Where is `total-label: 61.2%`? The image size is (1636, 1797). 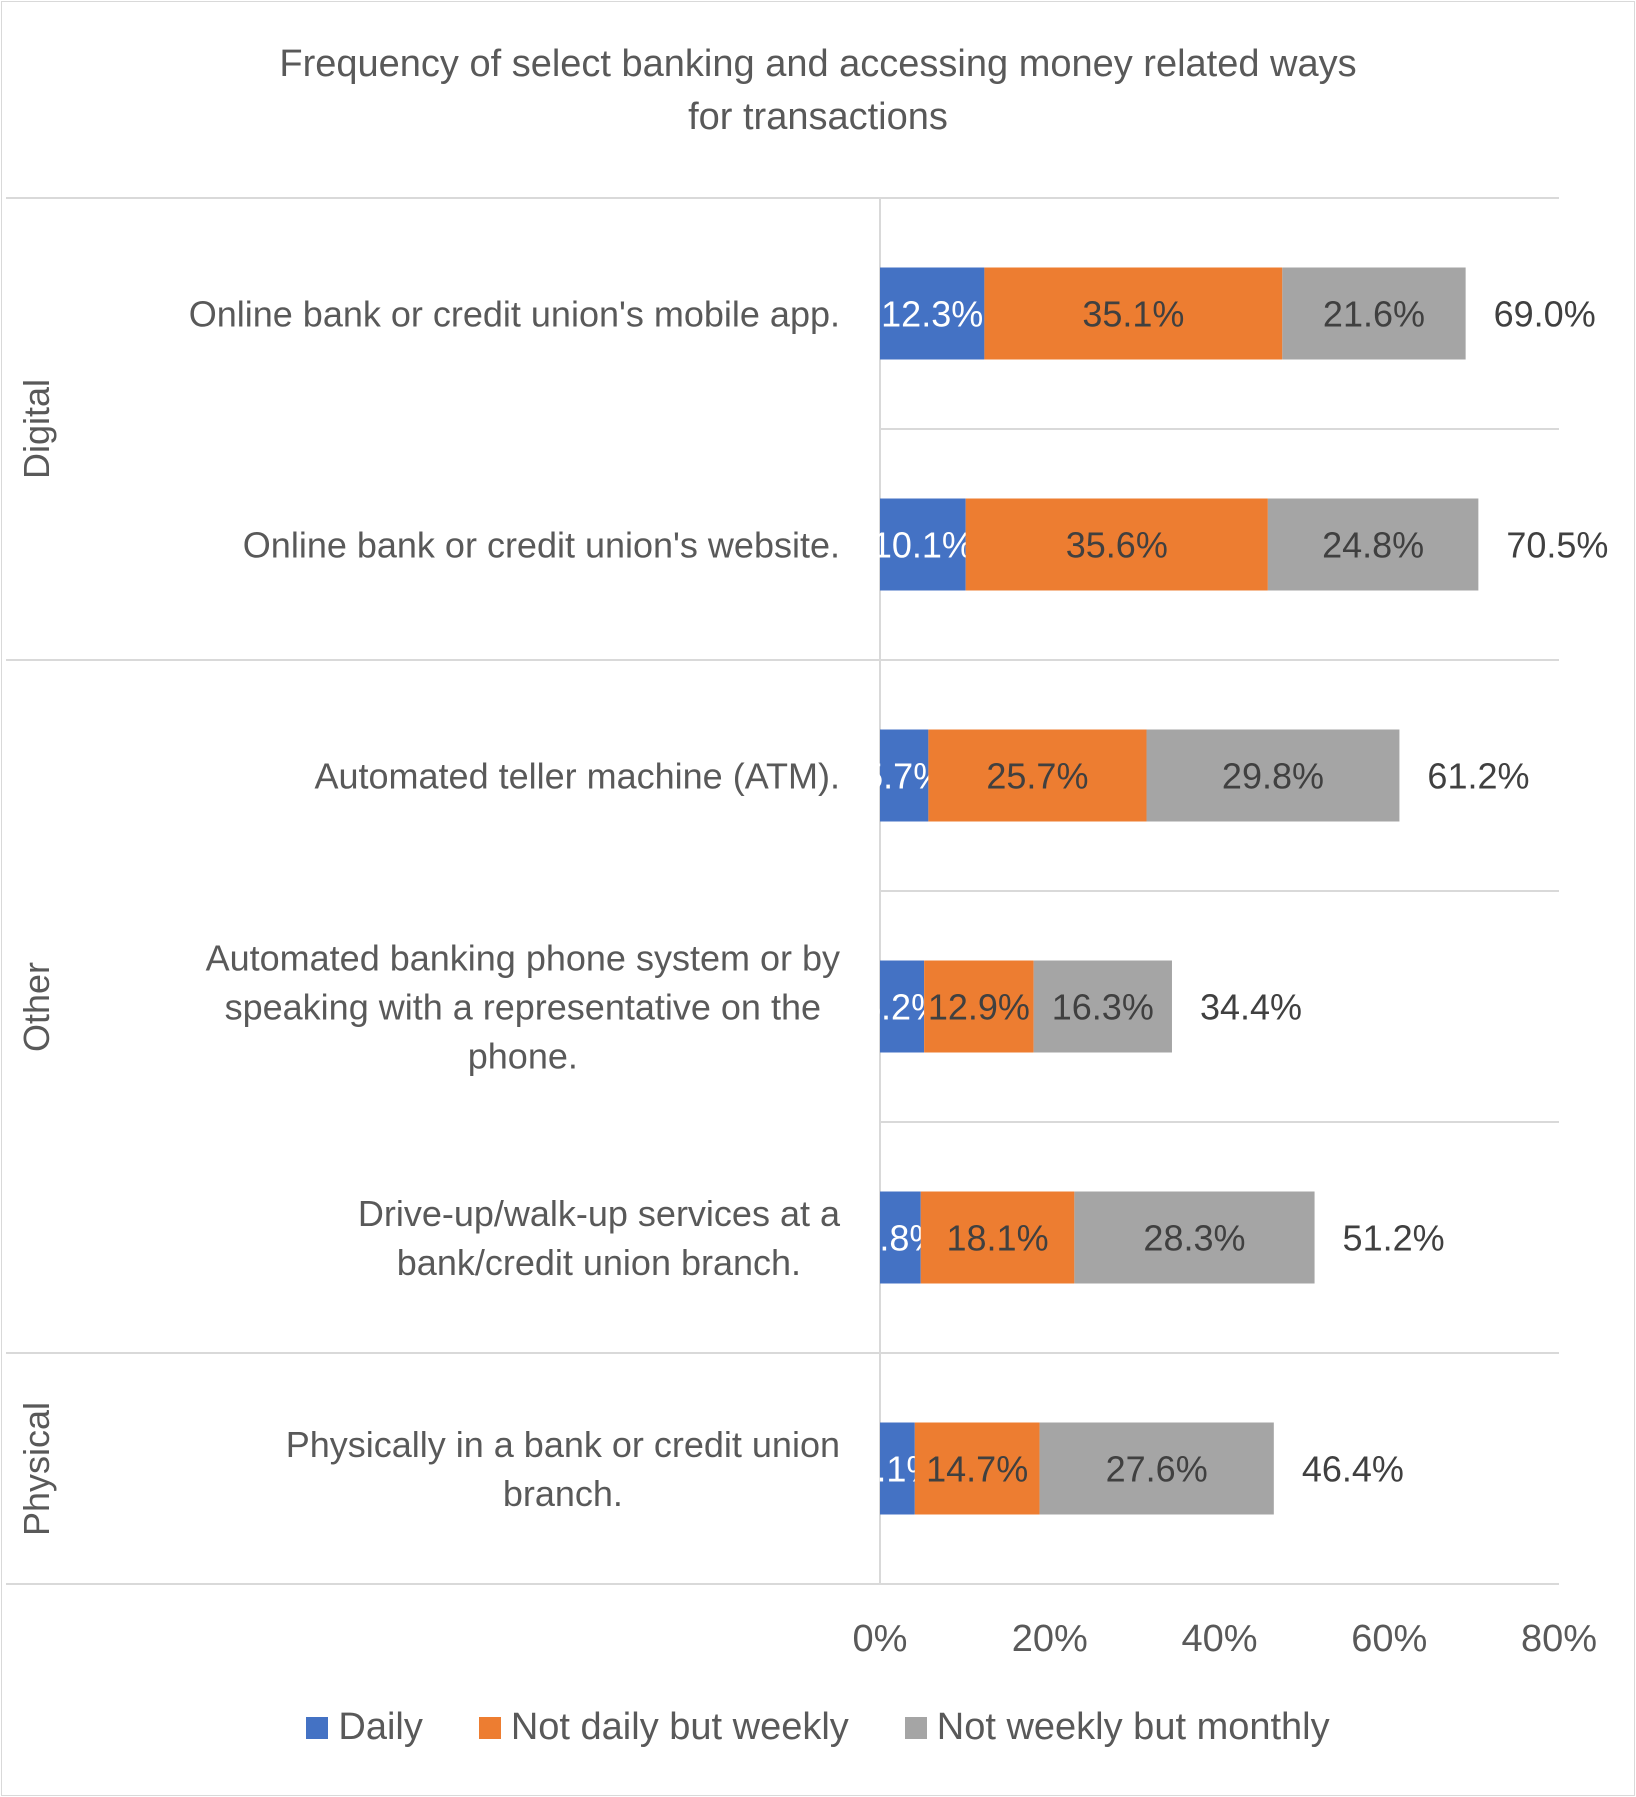
total-label: 61.2% is located at coordinates (1478, 776).